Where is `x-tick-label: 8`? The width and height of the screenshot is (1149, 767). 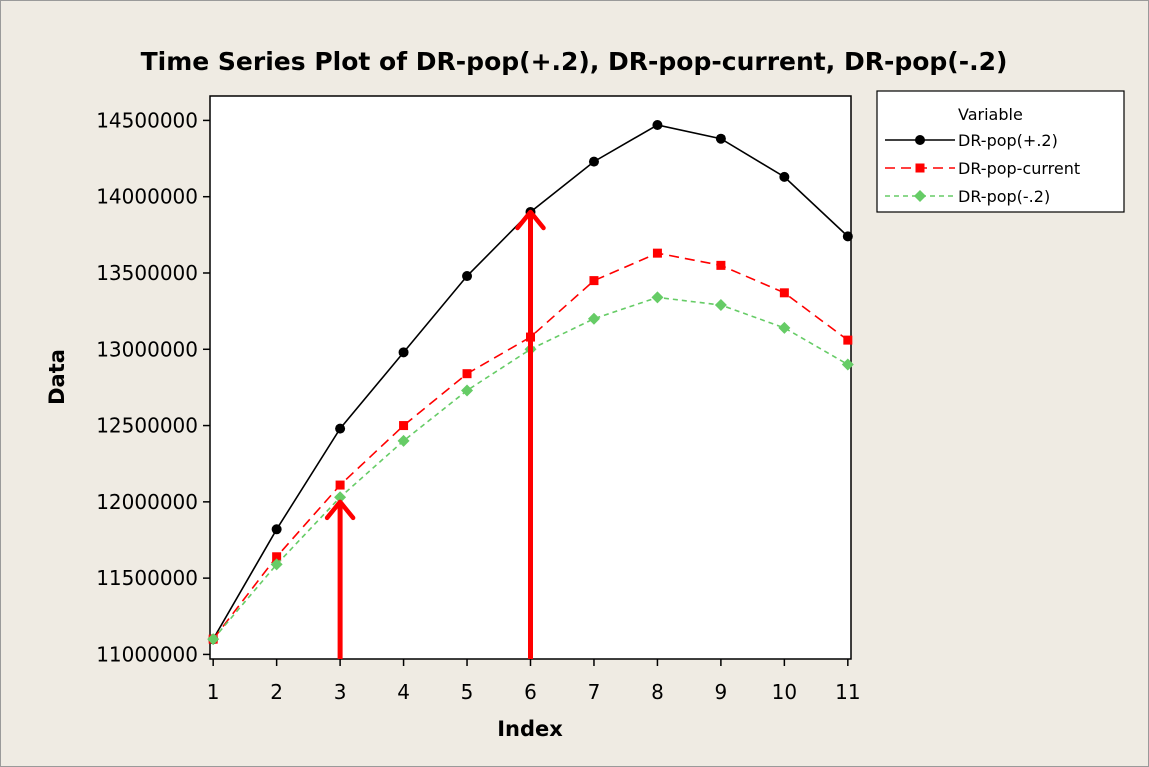
x-tick-label: 8 is located at coordinates (657, 692).